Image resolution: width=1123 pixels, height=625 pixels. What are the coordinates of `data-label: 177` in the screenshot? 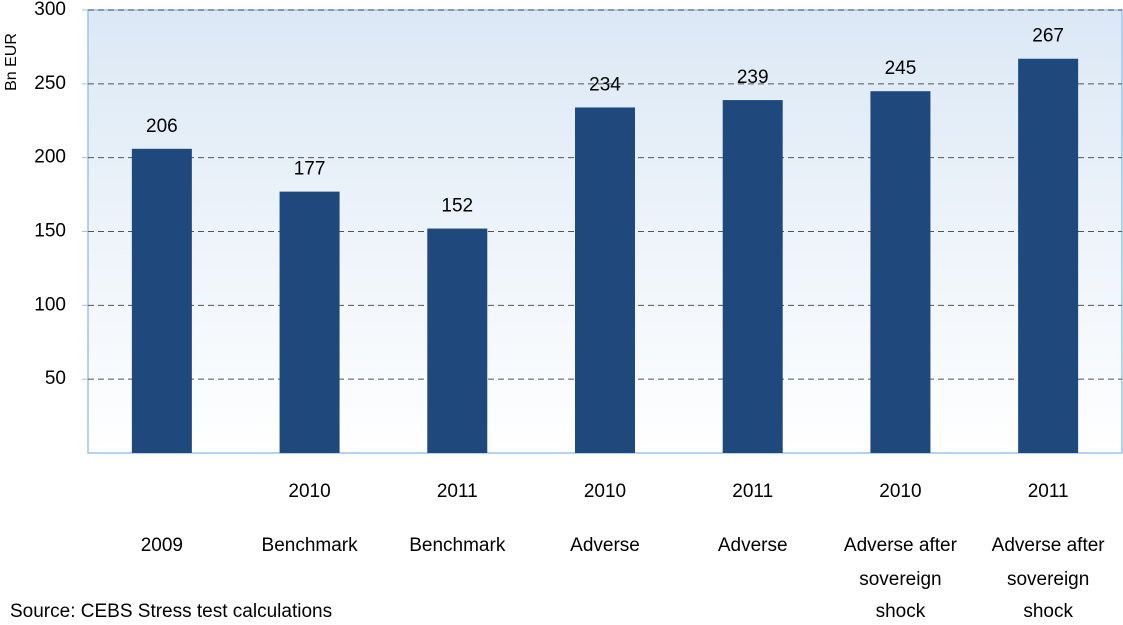 It's located at (310, 169).